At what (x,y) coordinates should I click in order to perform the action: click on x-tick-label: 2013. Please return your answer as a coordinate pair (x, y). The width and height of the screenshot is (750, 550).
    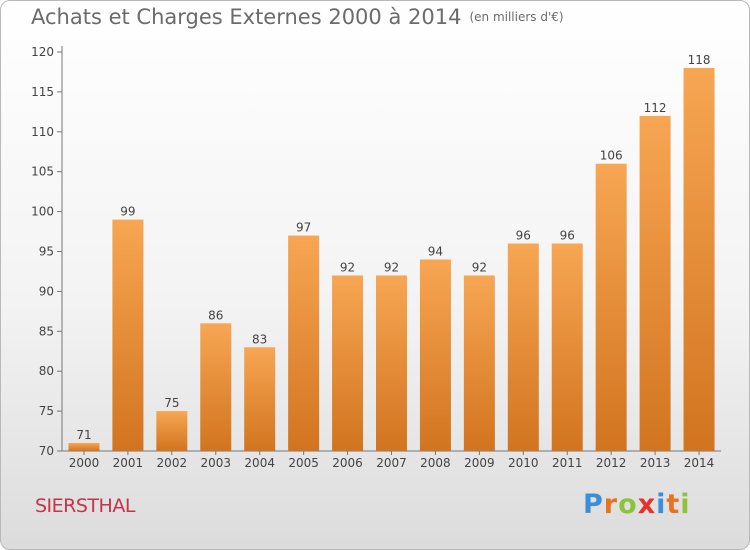
    Looking at the image, I should click on (655, 463).